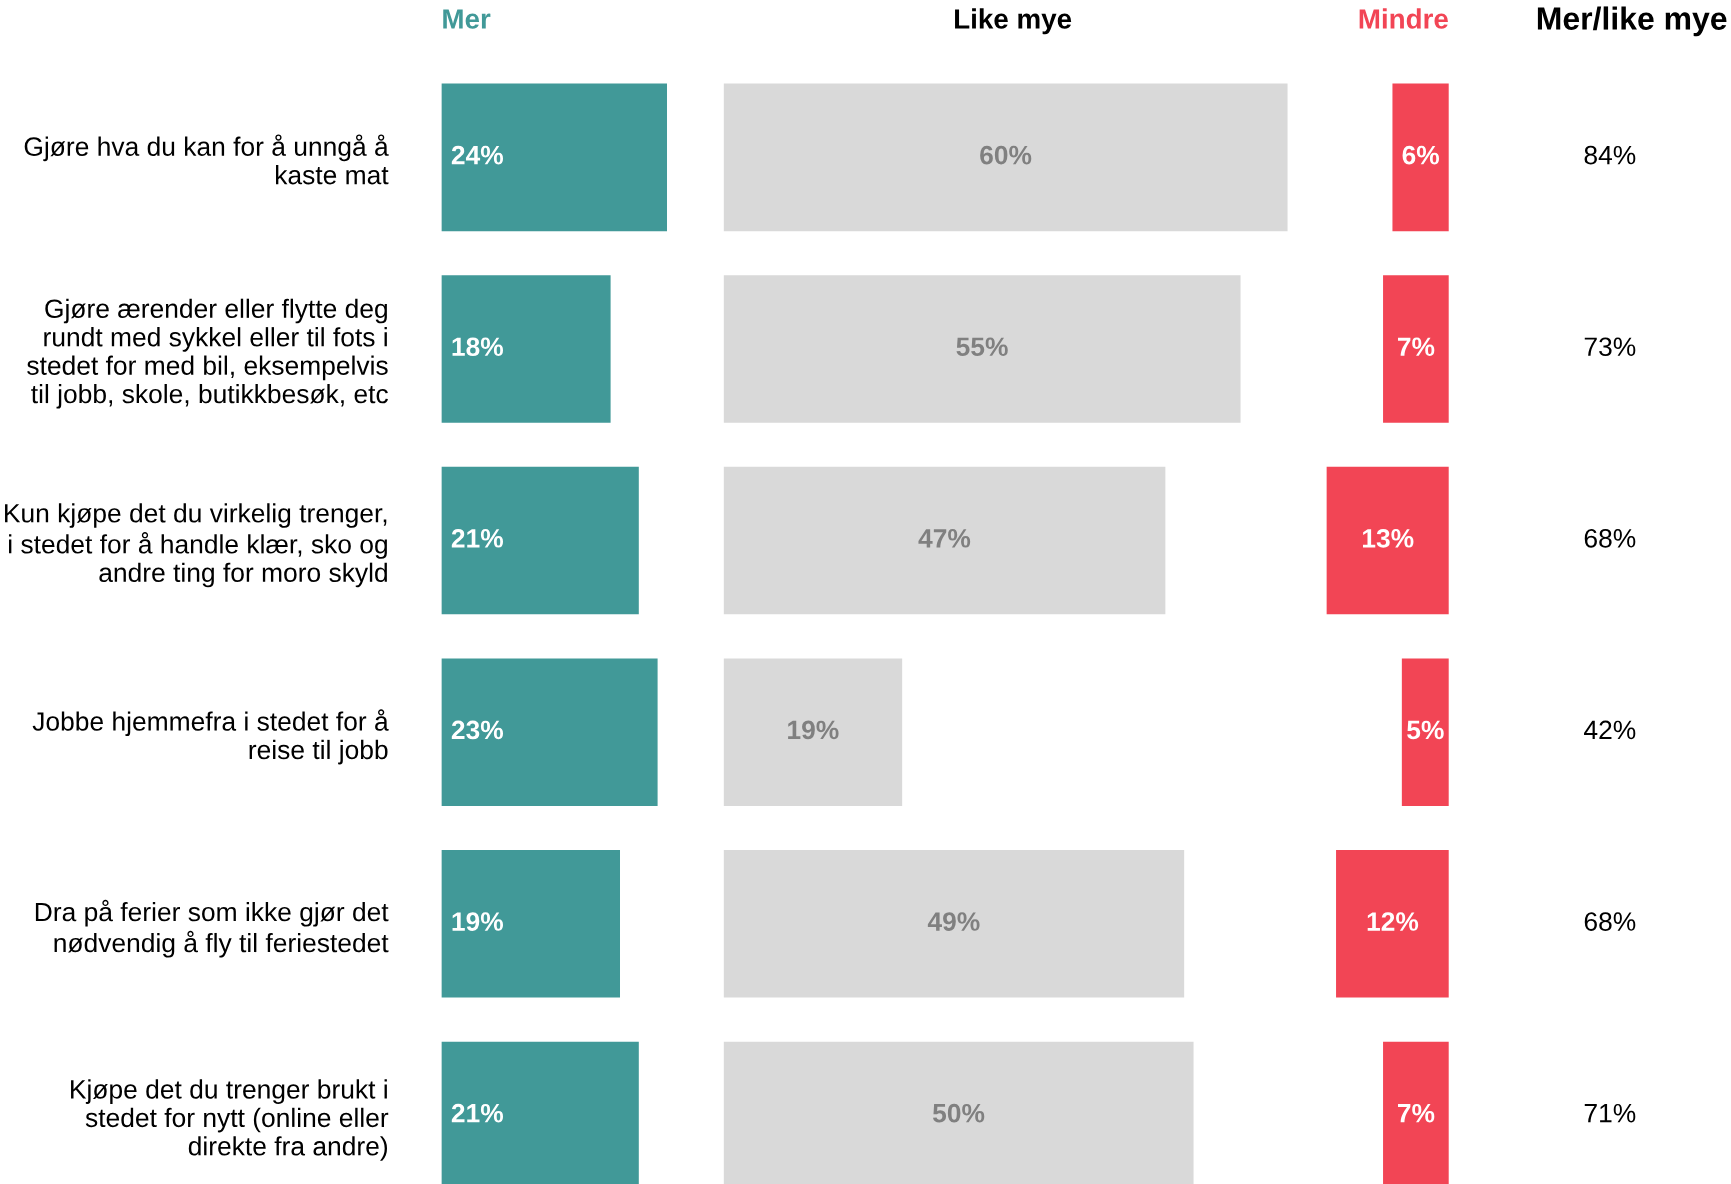  I want to click on y-tick-label: Gjøre ærender eller flytte deg rundt med sykkel eller til fots i stedet for med bil, eksempelvis til jobb, skole, butikkbesøk, etc, so click(207, 353).